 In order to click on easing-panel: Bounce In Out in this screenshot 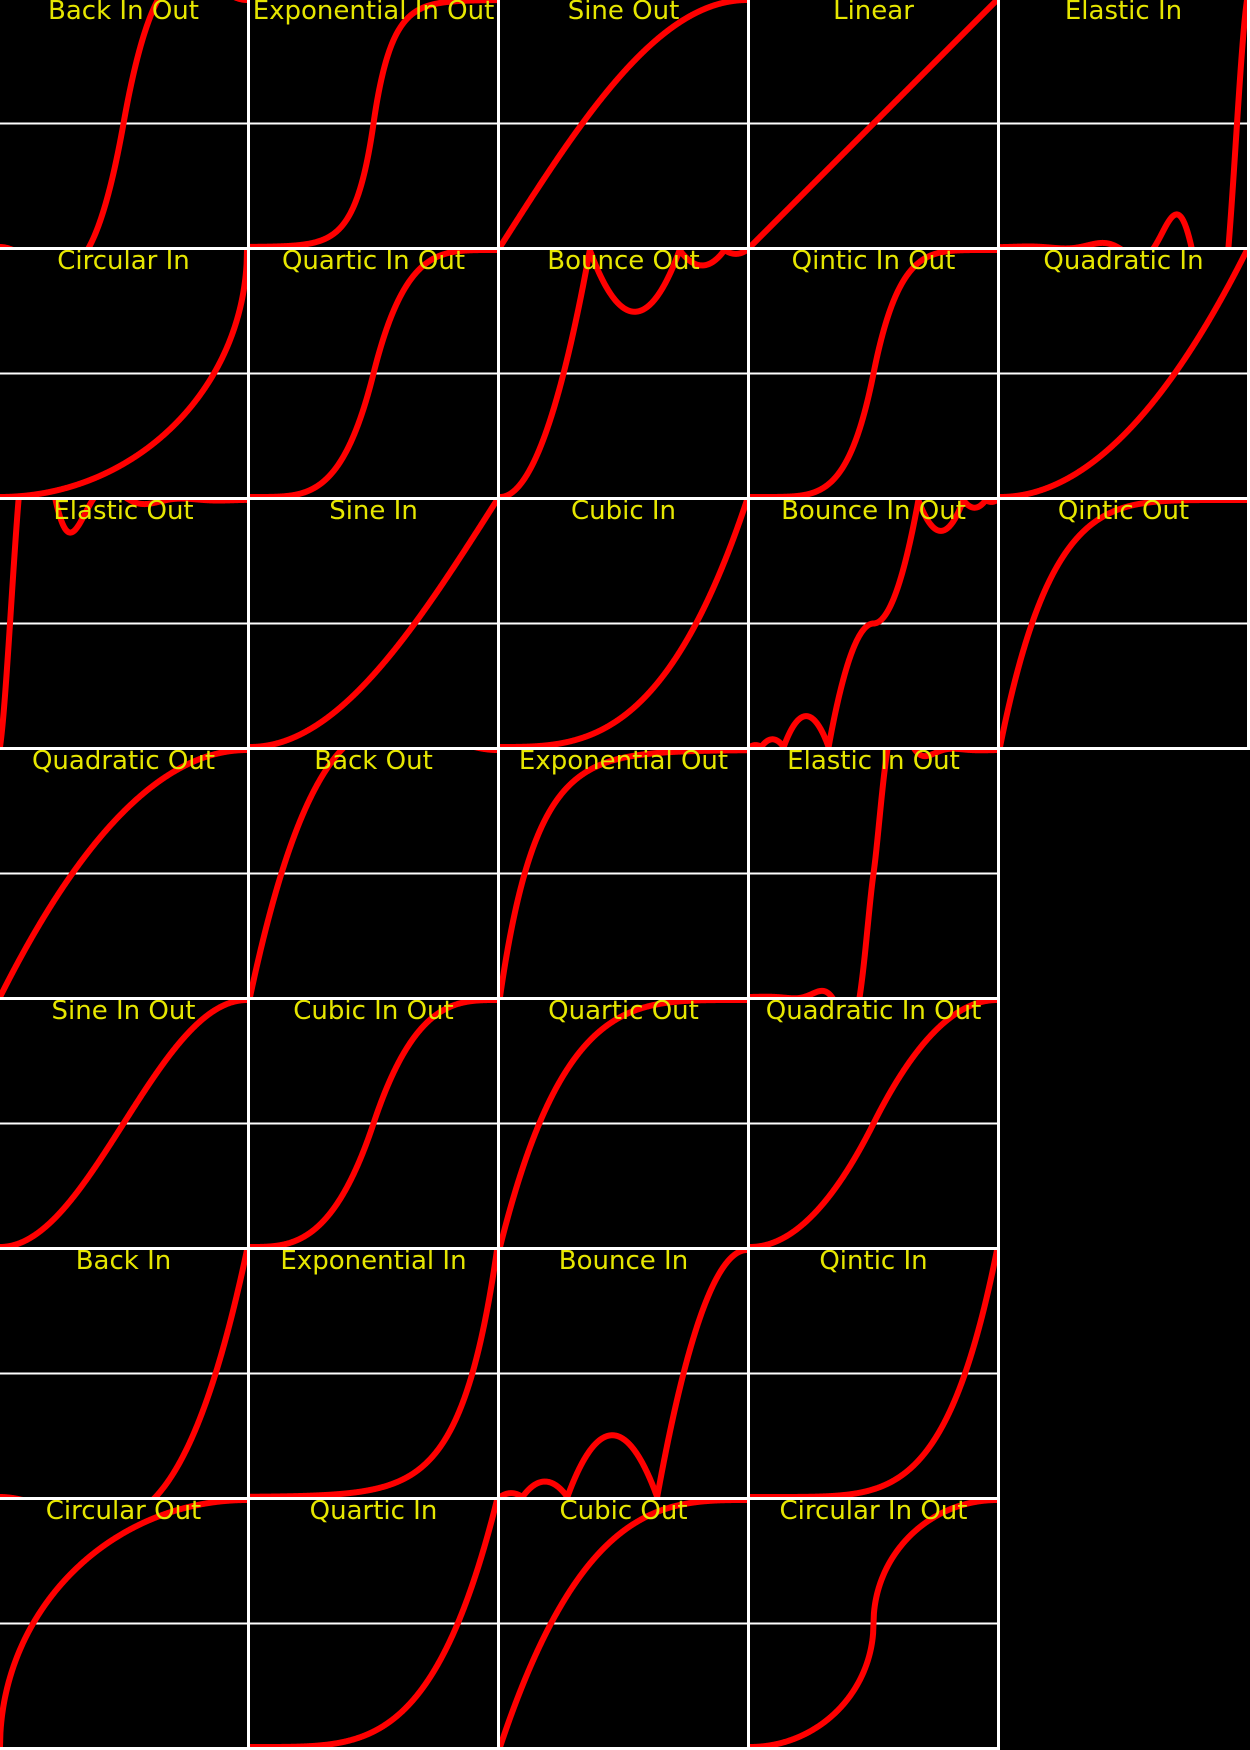, I will do `click(873, 623)`.